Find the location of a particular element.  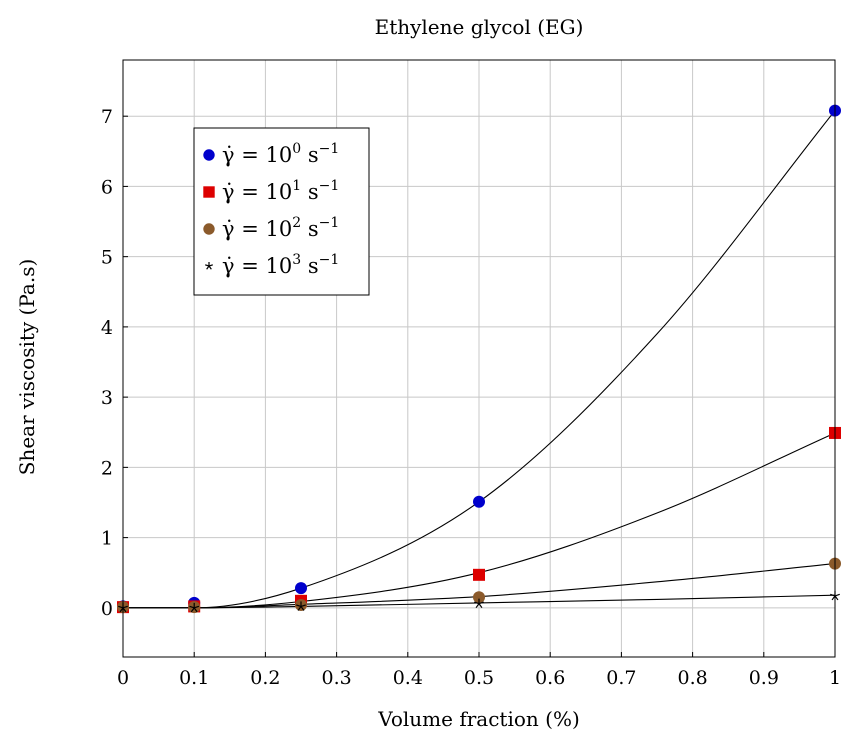

x-tick-label: 0.9 is located at coordinates (764, 678).